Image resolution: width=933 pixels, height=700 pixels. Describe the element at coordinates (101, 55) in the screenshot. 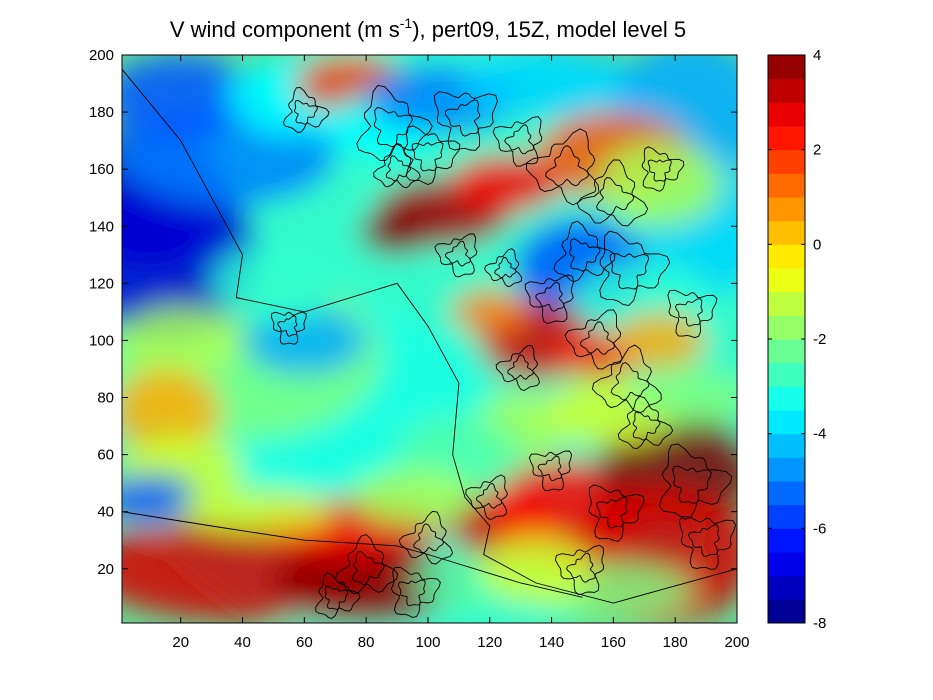

I see `y-tick-label: 200` at that location.